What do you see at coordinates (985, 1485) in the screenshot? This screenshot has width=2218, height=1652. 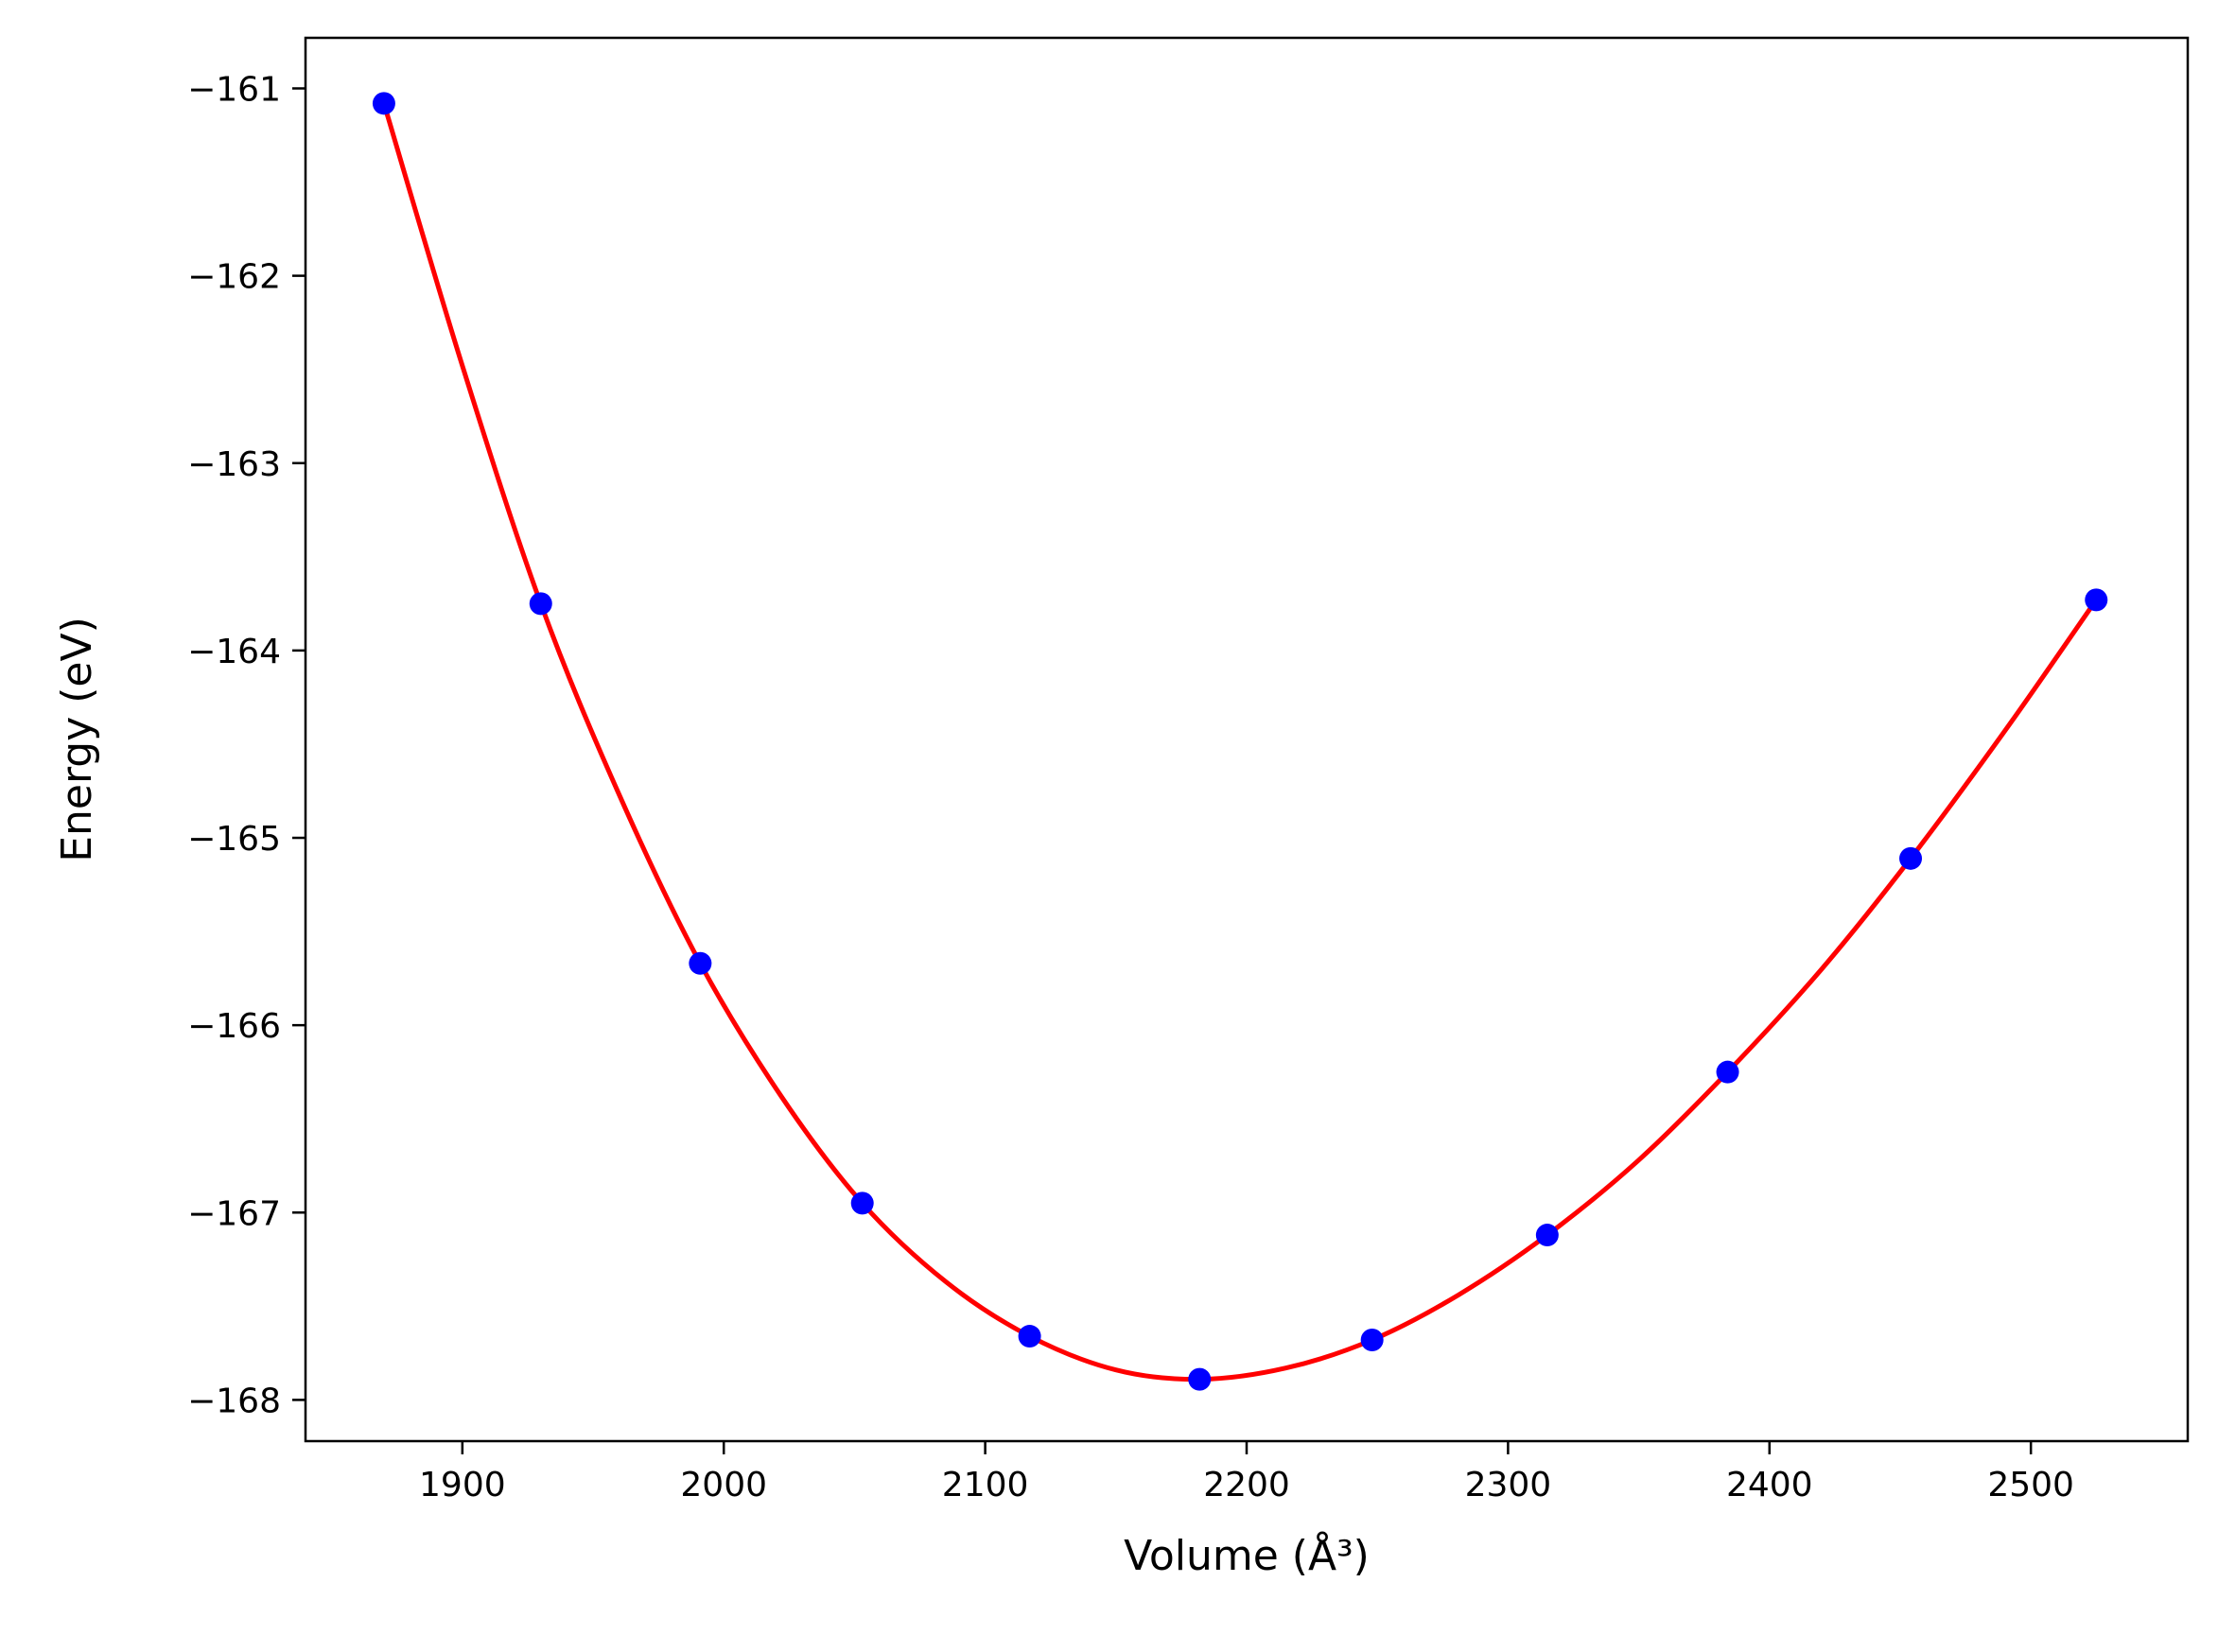 I see `x-tick-label: 2100` at bounding box center [985, 1485].